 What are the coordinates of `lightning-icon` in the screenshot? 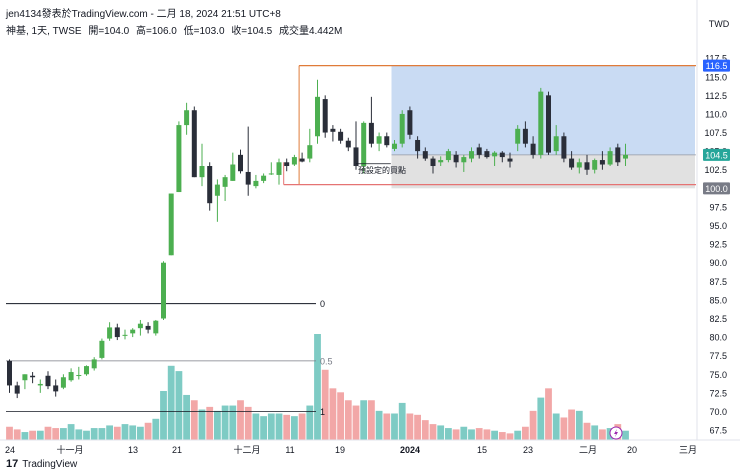 It's located at (616, 433).